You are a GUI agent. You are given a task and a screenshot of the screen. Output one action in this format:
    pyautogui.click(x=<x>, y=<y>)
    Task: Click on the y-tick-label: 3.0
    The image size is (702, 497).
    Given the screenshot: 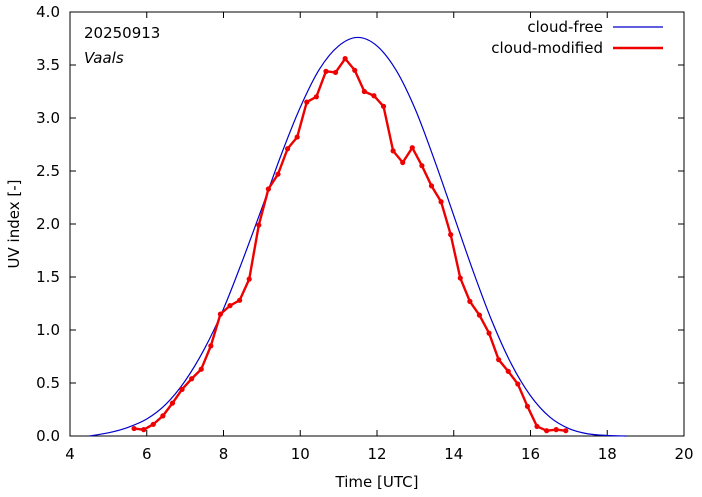 What is the action you would take?
    pyautogui.click(x=48, y=118)
    